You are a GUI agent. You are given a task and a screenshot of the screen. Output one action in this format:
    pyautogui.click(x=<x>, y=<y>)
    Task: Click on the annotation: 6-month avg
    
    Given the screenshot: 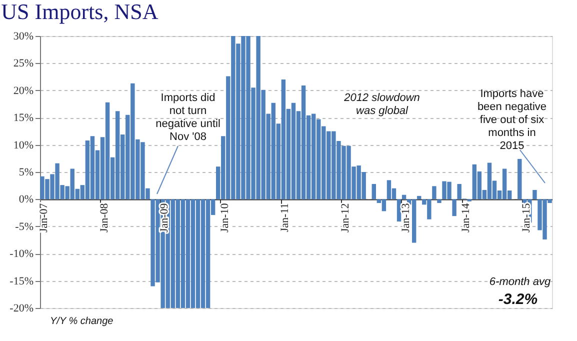 What is the action you would take?
    pyautogui.click(x=520, y=282)
    